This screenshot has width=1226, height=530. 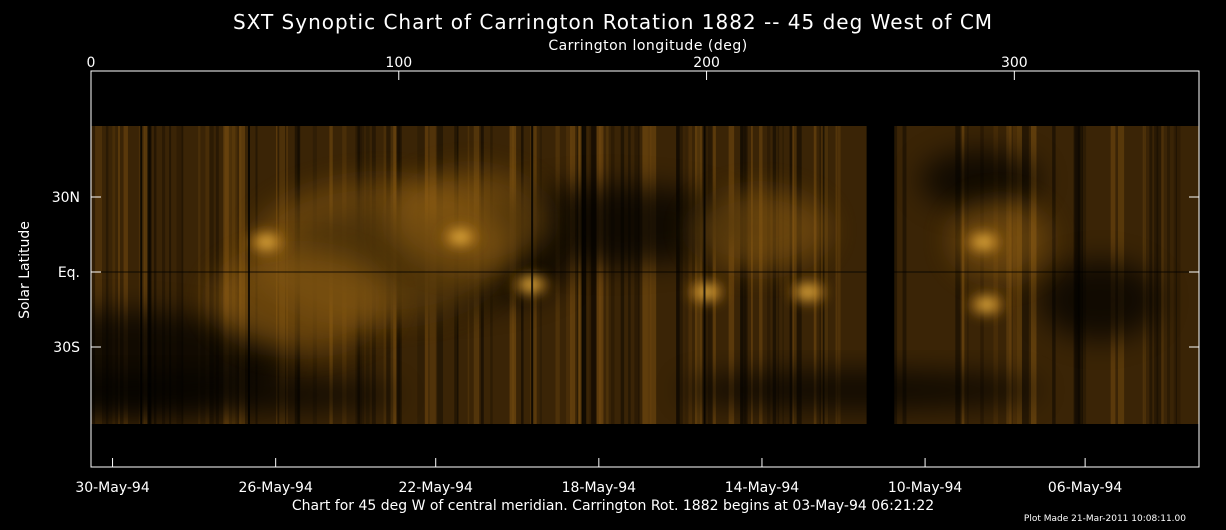 I want to click on y-tick-label: 30N, so click(x=66, y=198).